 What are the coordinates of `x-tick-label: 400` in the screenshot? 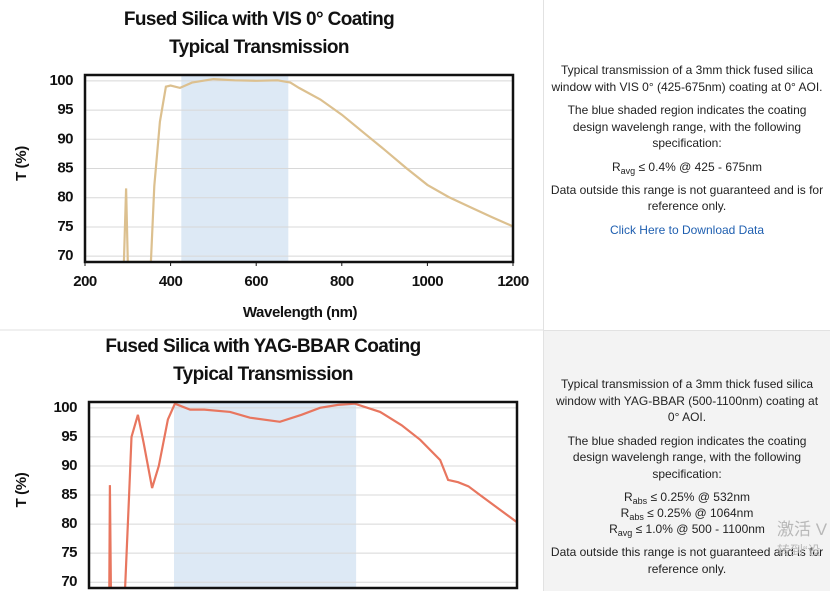 It's located at (171, 281).